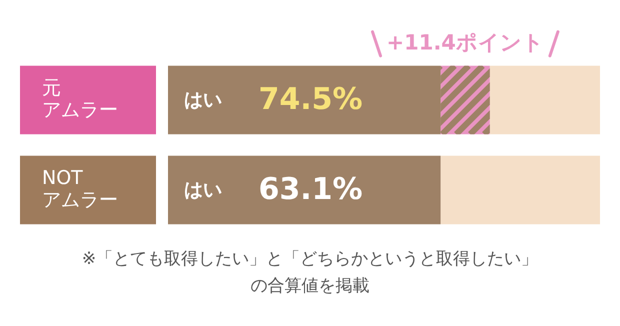 This screenshot has width=620, height=326. What do you see at coordinates (310, 99) in the screenshot?
I see `annotation: 74.5%` at bounding box center [310, 99].